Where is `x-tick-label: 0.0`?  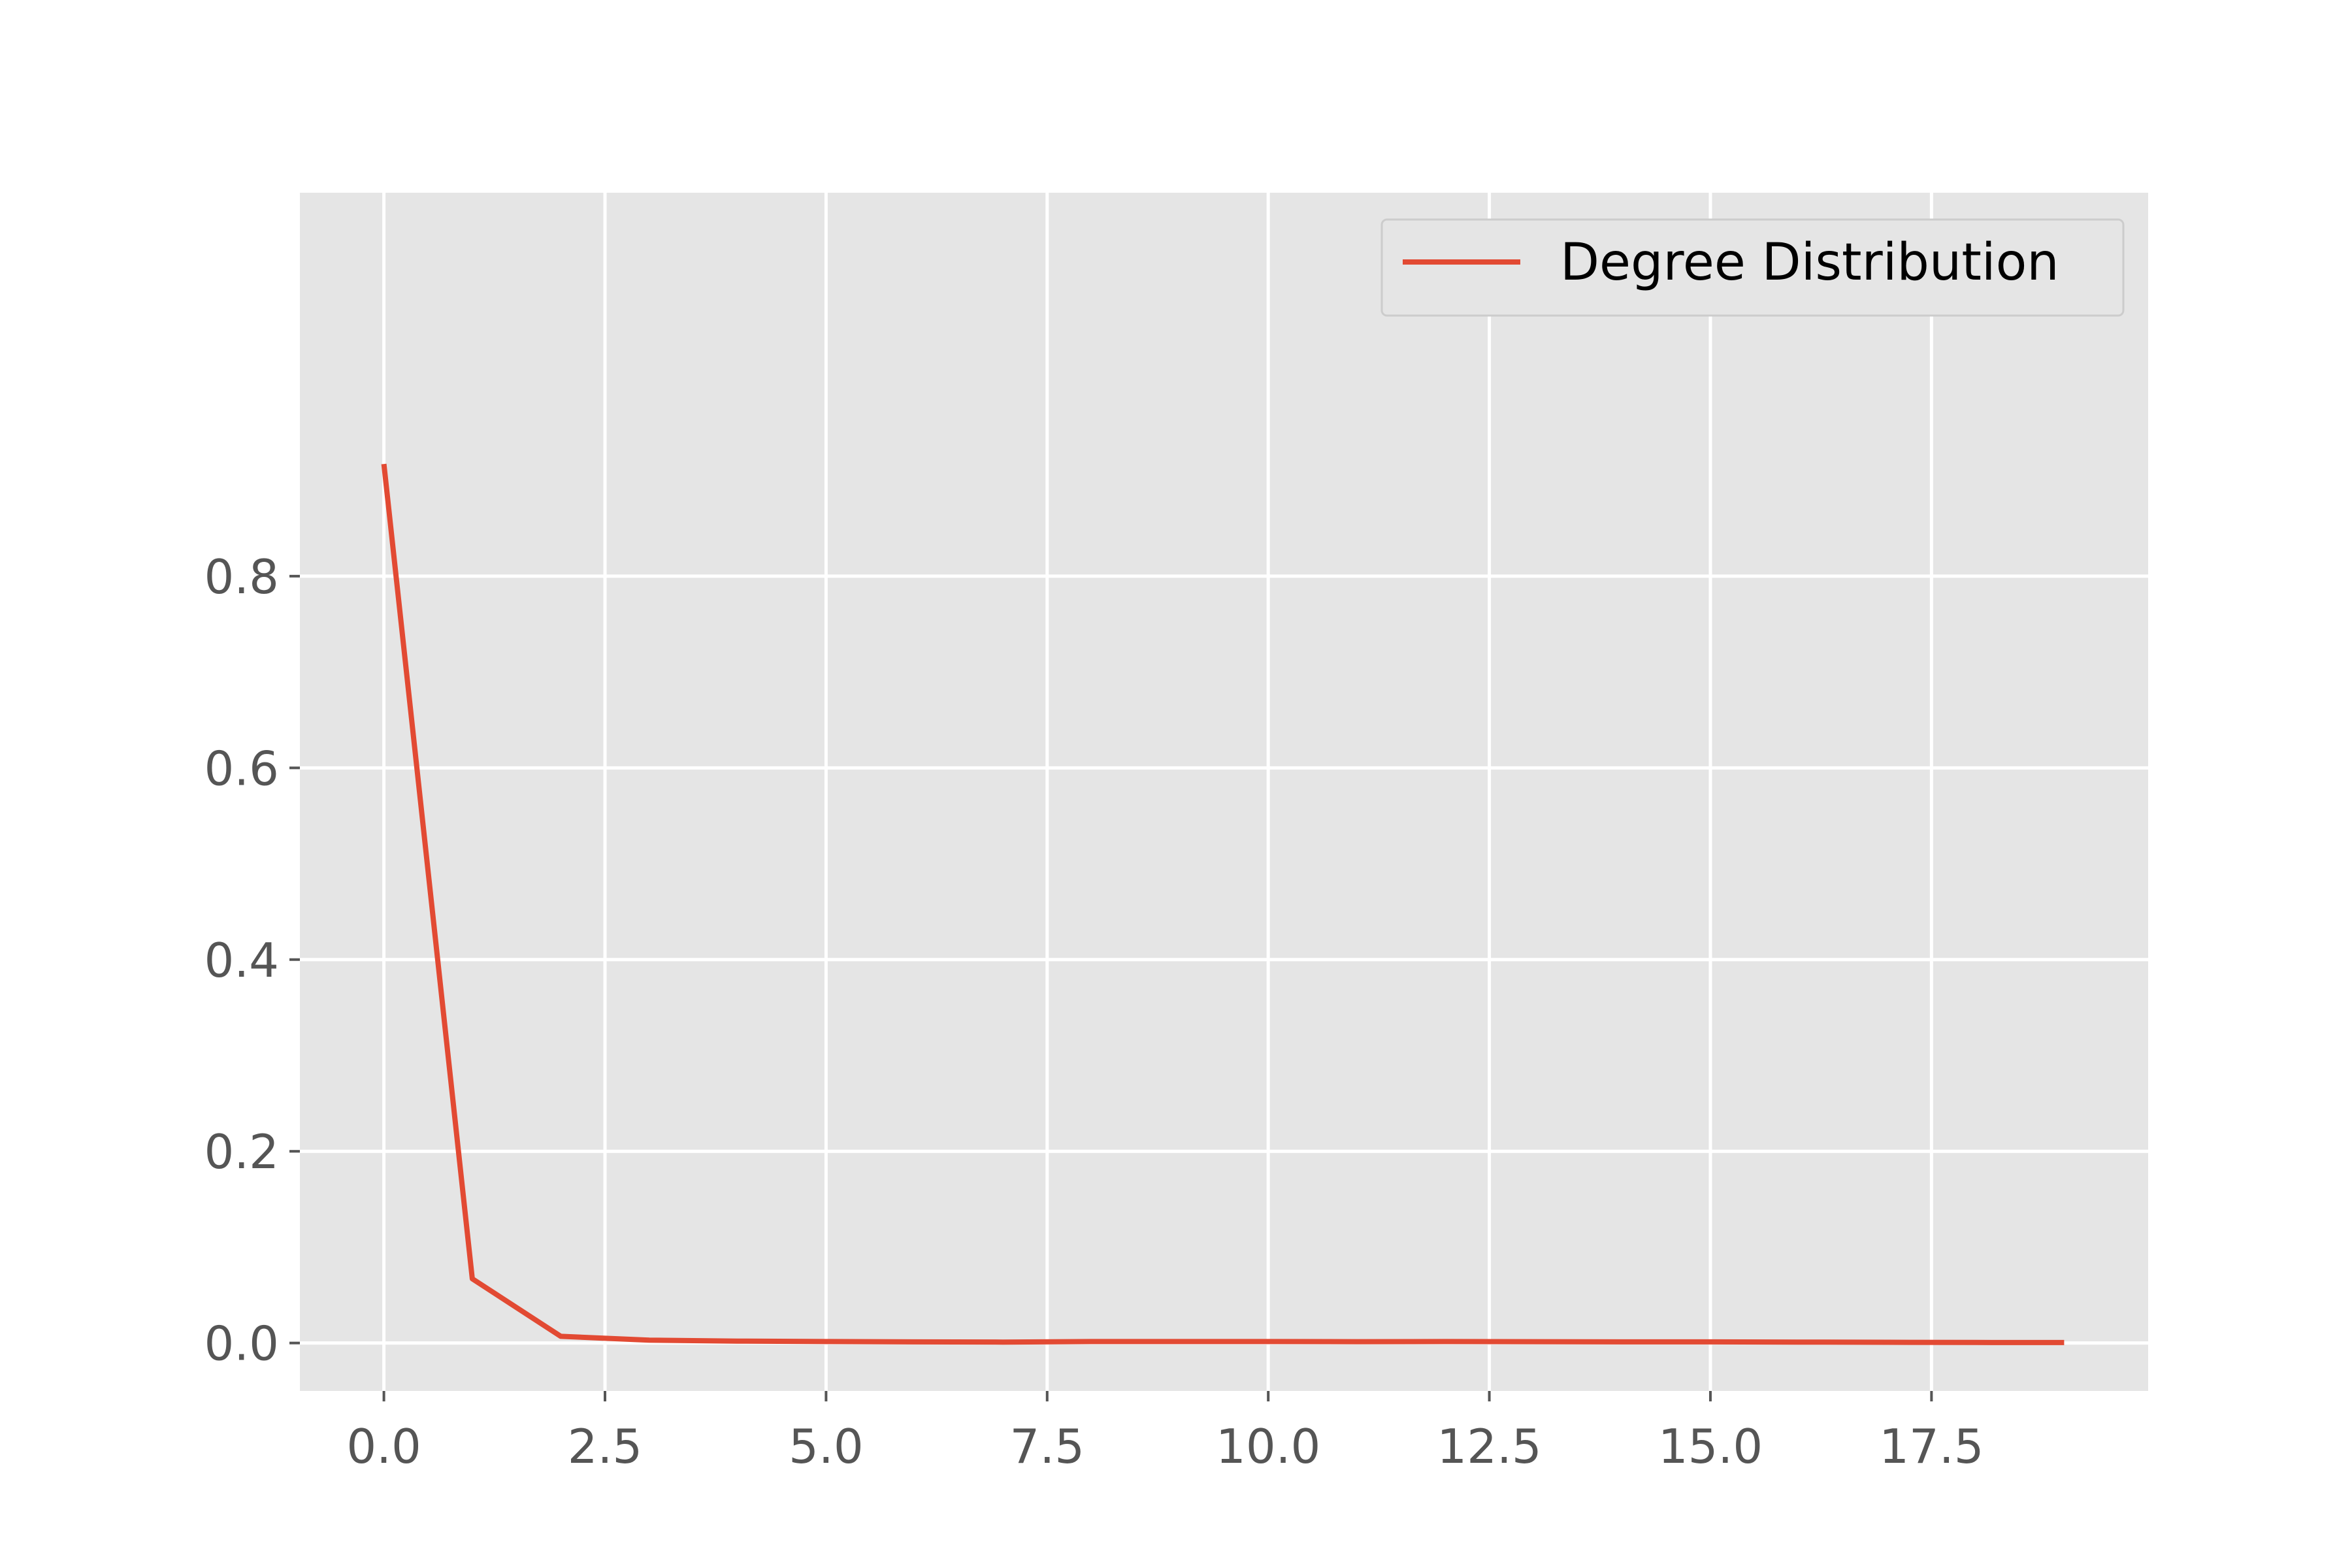 x-tick-label: 0.0 is located at coordinates (383, 1446).